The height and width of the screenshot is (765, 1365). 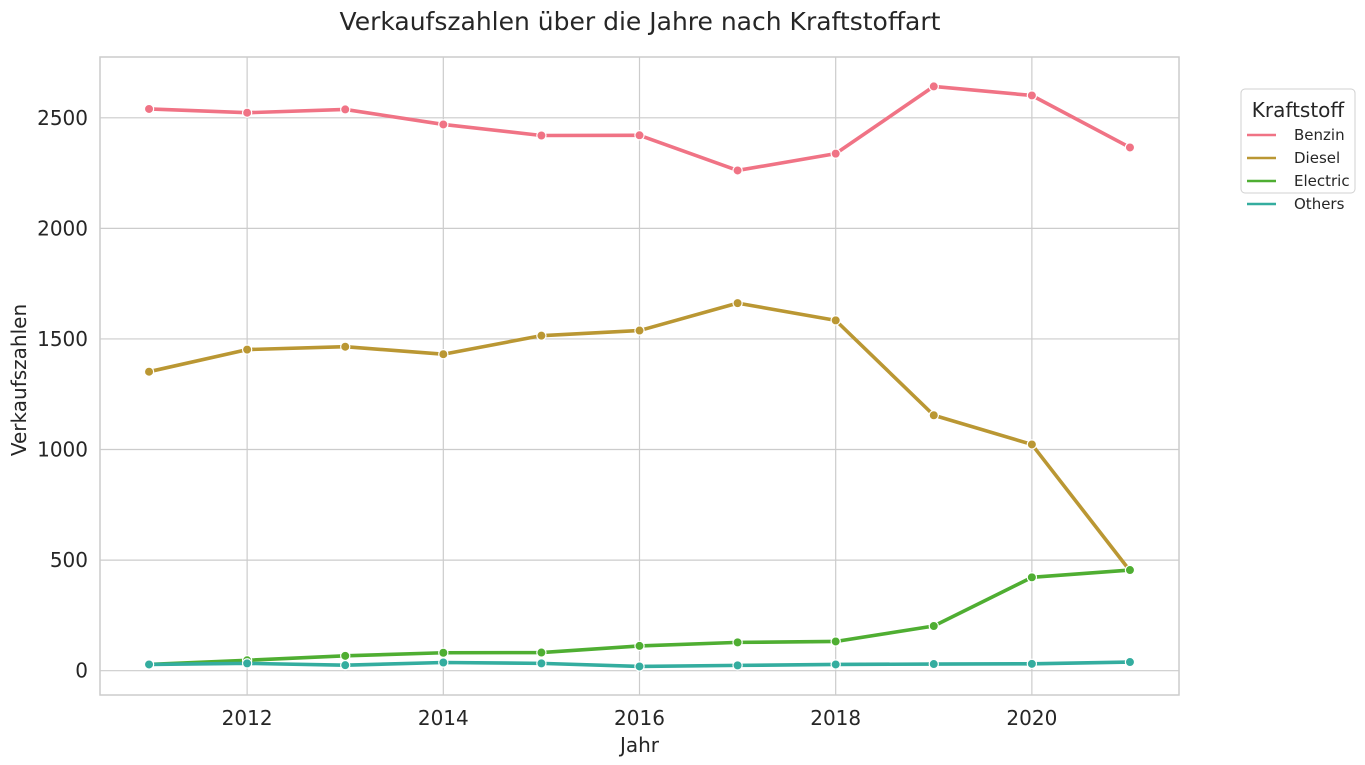 What do you see at coordinates (1319, 135) in the screenshot?
I see `legend-label-benzin: Benzin` at bounding box center [1319, 135].